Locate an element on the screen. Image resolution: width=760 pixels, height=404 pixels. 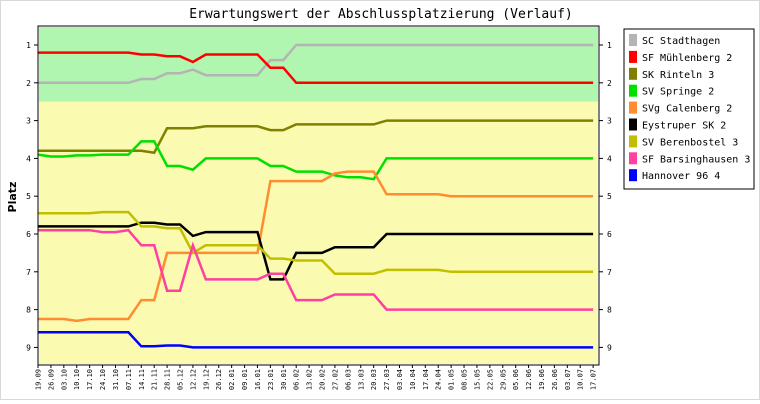
y-tick-label-left: 5 is located at coordinates (28, 196).